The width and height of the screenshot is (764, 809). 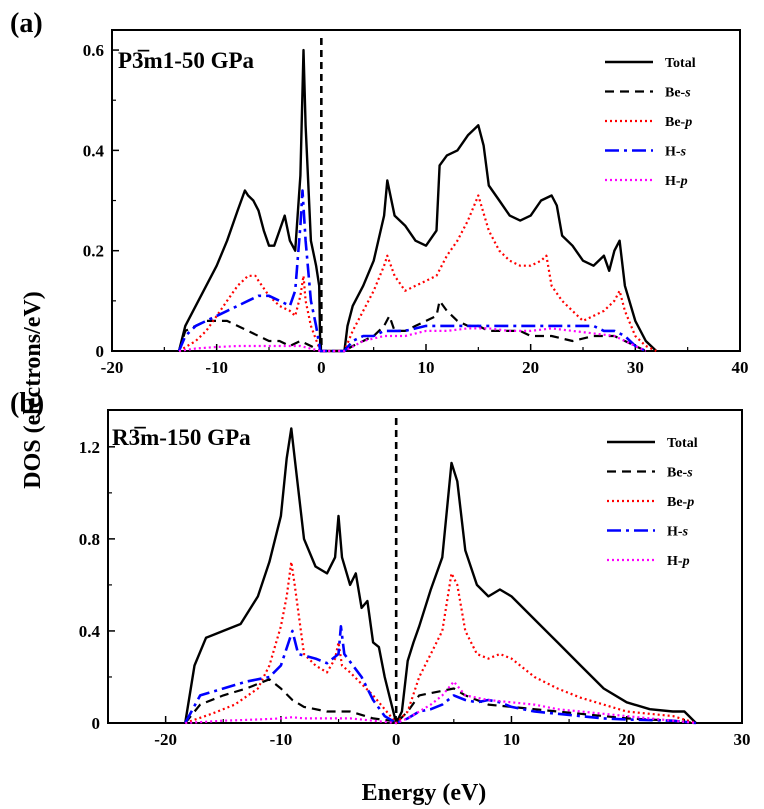 What do you see at coordinates (89, 539) in the screenshot?
I see `y-tick-label: 0.8` at bounding box center [89, 539].